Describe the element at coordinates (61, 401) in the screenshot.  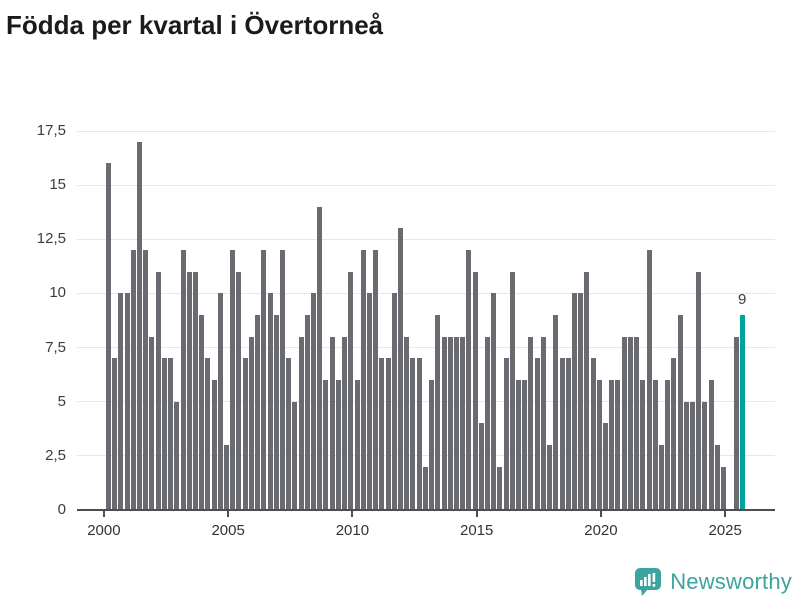
I see `y-axis-tick-label: 5` at that location.